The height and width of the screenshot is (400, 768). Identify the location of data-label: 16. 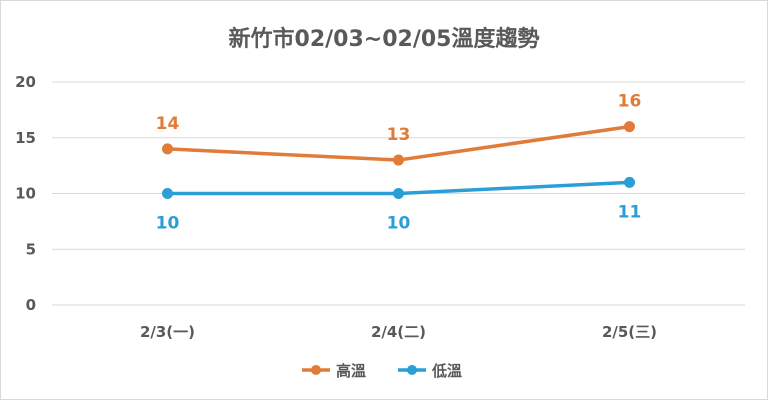
(630, 102).